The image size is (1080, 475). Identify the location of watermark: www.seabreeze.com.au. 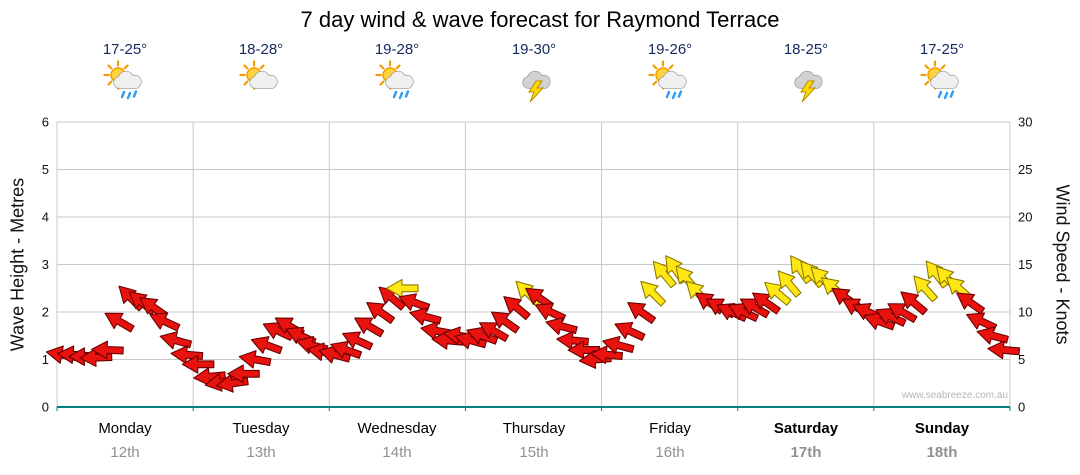
(954, 395).